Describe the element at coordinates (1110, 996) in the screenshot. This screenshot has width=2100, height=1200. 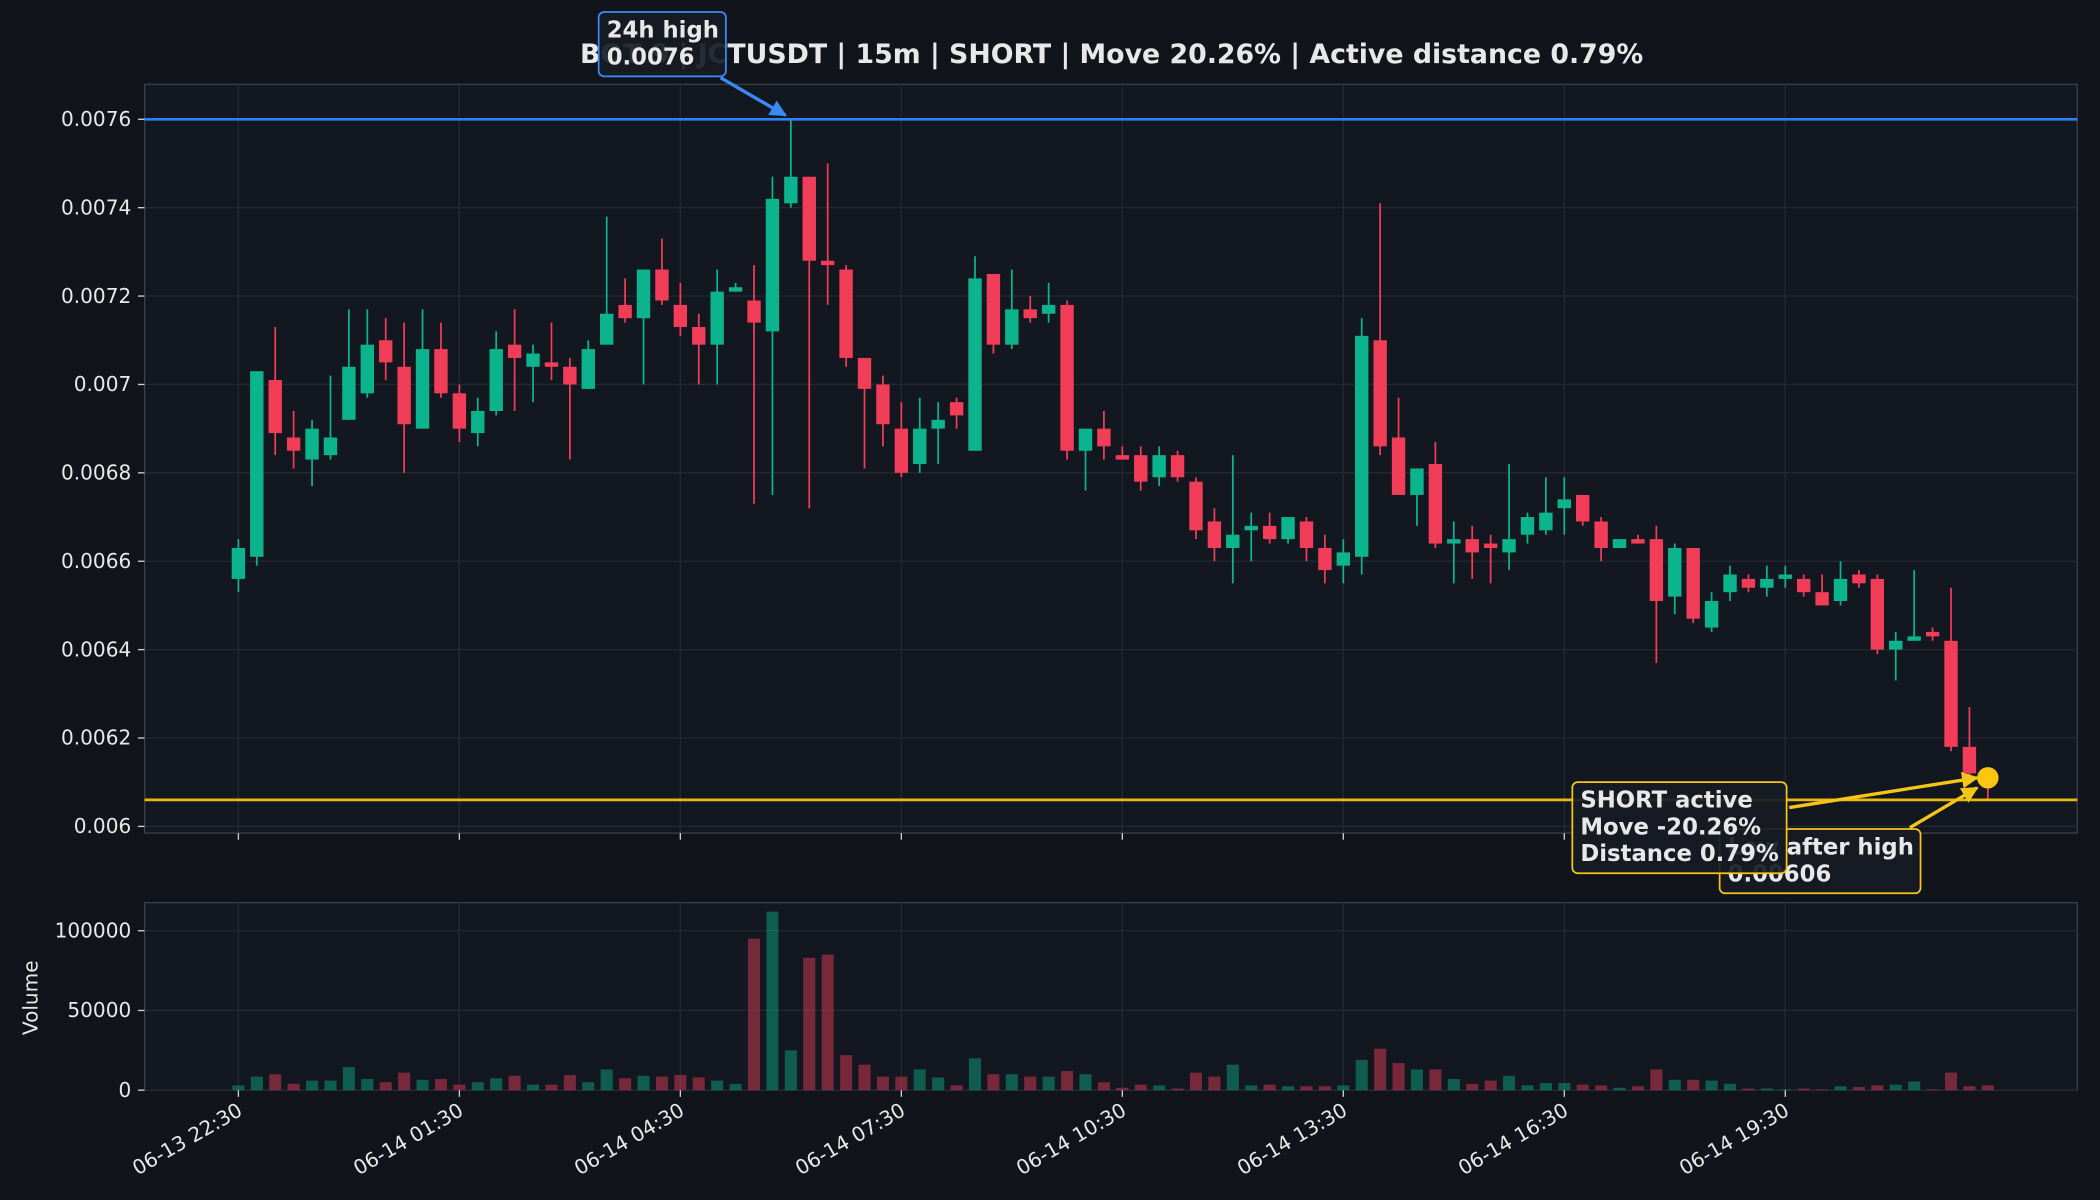
I see `volume-panel` at that location.